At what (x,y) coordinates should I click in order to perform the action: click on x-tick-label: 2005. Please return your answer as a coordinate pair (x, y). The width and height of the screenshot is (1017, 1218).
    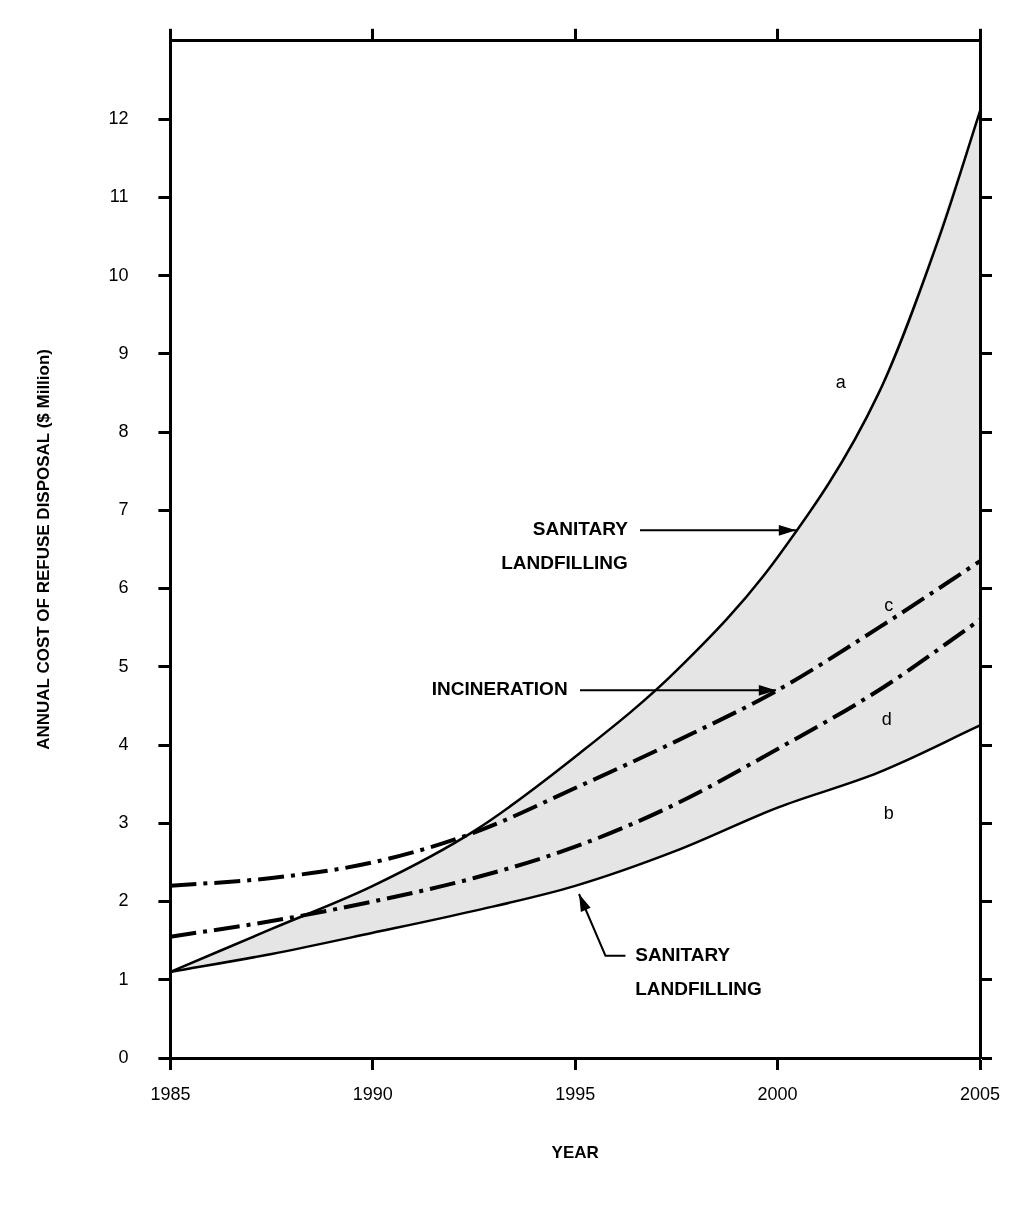
    Looking at the image, I should click on (980, 1093).